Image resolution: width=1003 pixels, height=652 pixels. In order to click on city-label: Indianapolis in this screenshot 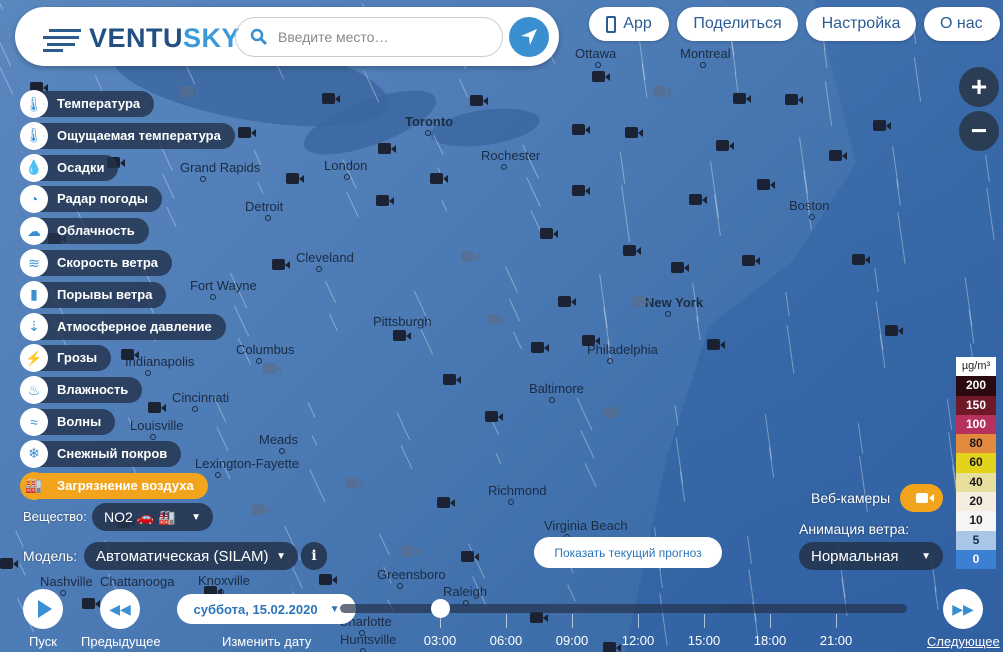, I will do `click(160, 361)`.